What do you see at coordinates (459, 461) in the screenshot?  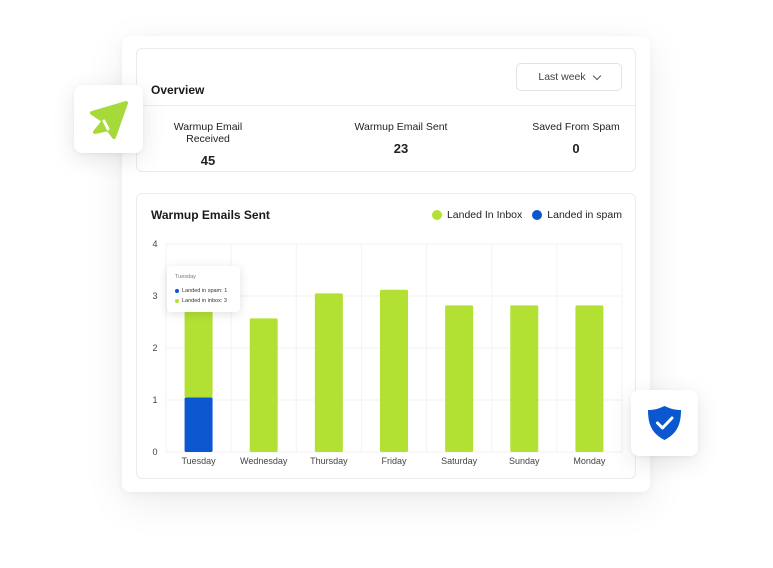 I see `x-tick-label: Saturday` at bounding box center [459, 461].